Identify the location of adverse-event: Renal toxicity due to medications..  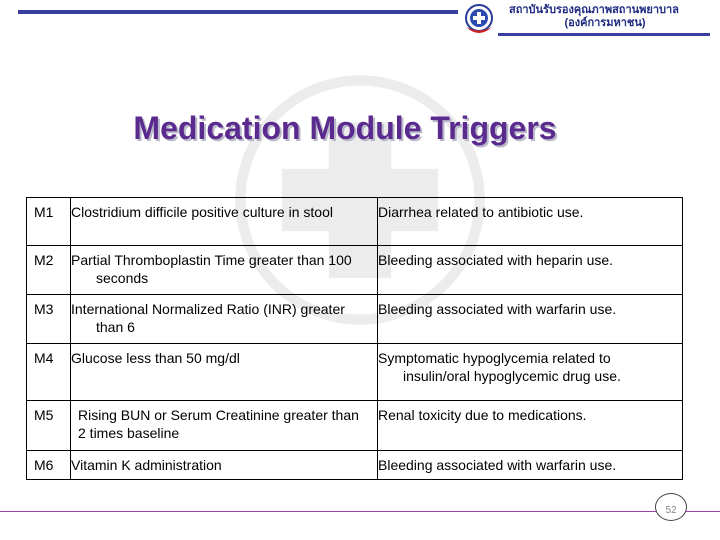
(530, 425).